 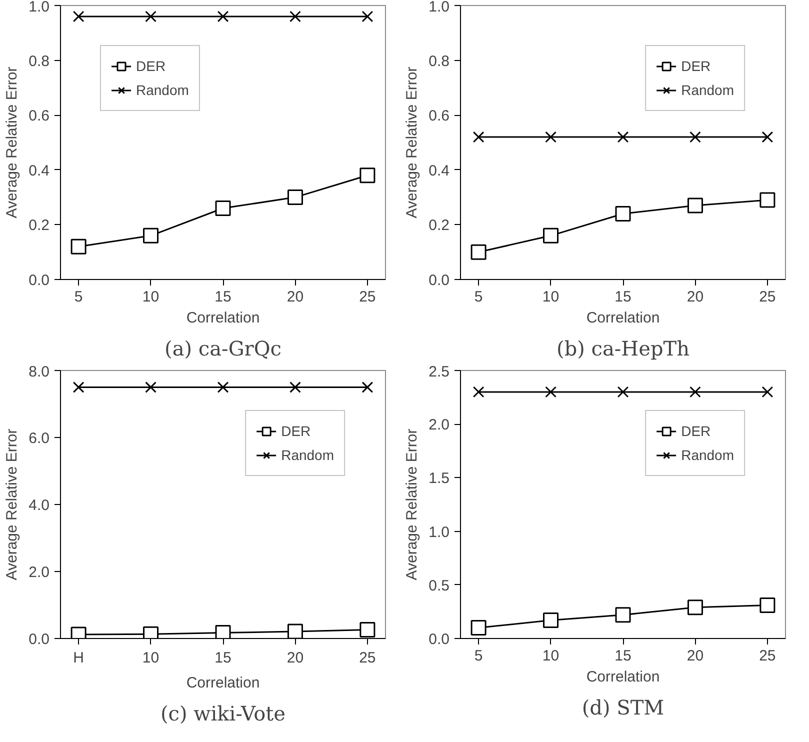 I want to click on y-tick-label: 1.5, so click(x=439, y=479).